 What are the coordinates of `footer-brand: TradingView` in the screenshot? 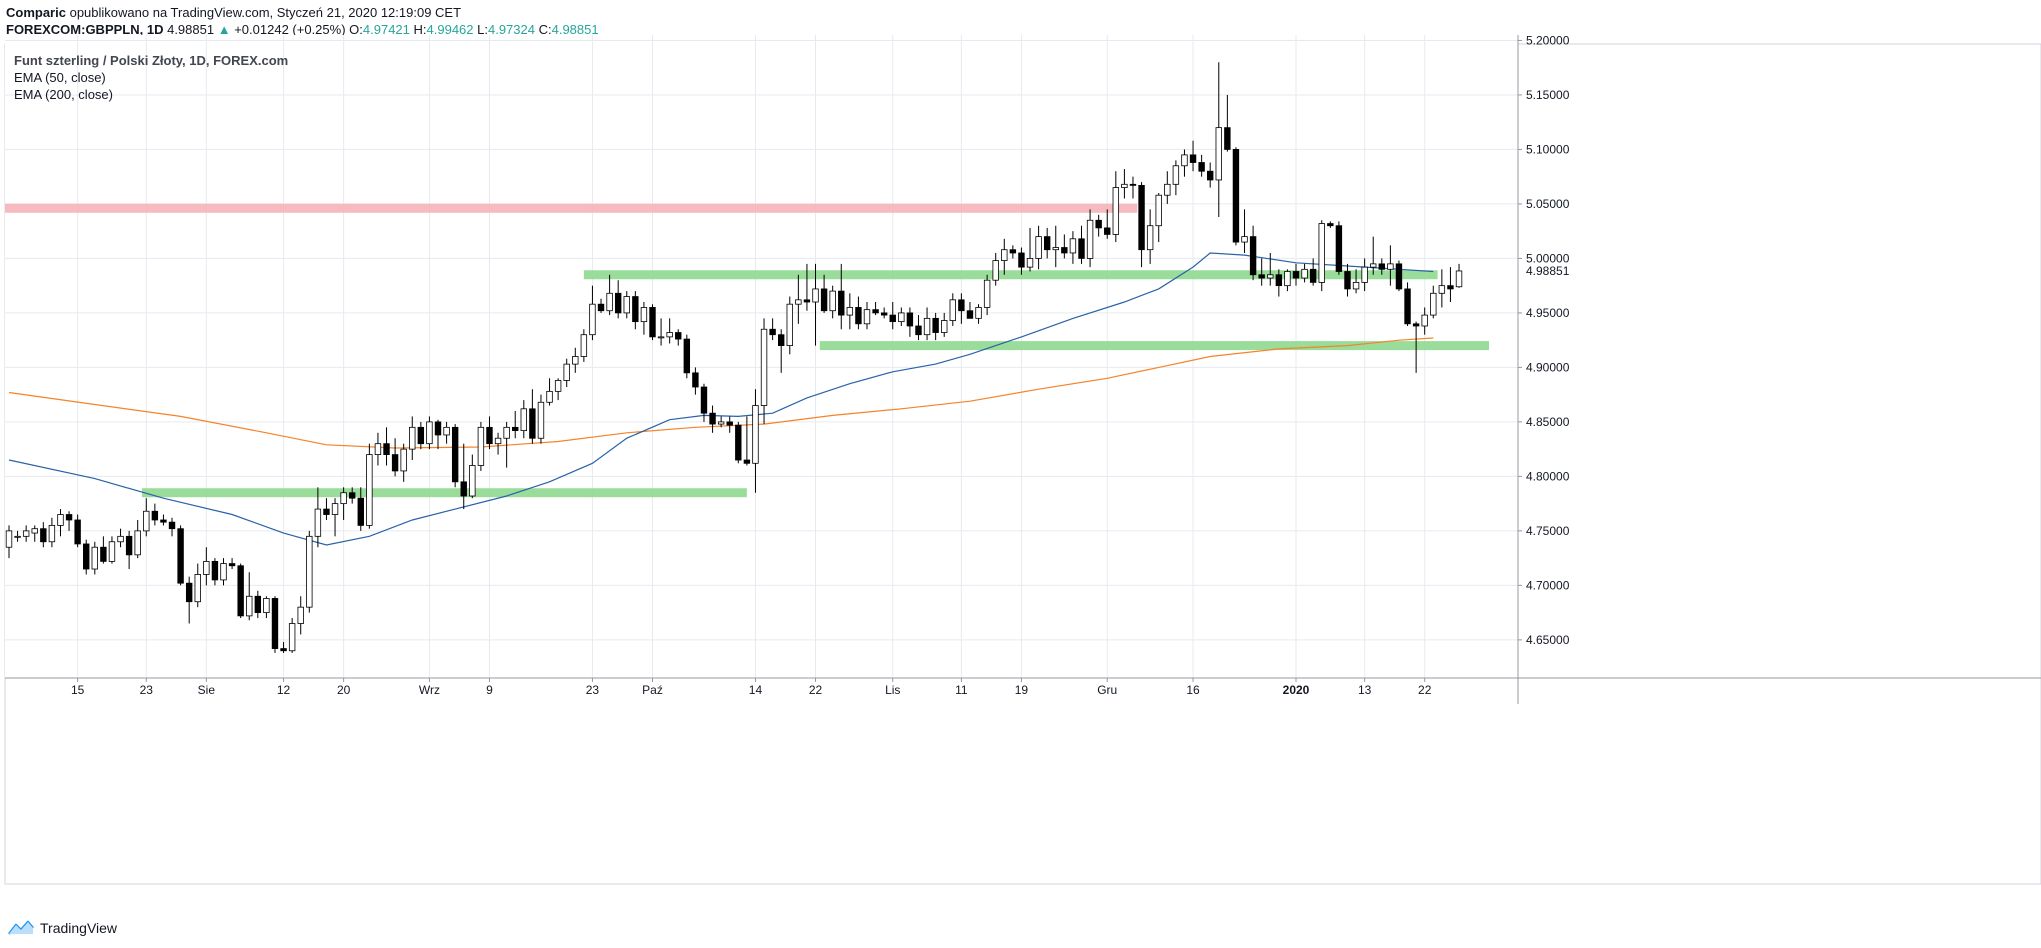 It's located at (62, 928).